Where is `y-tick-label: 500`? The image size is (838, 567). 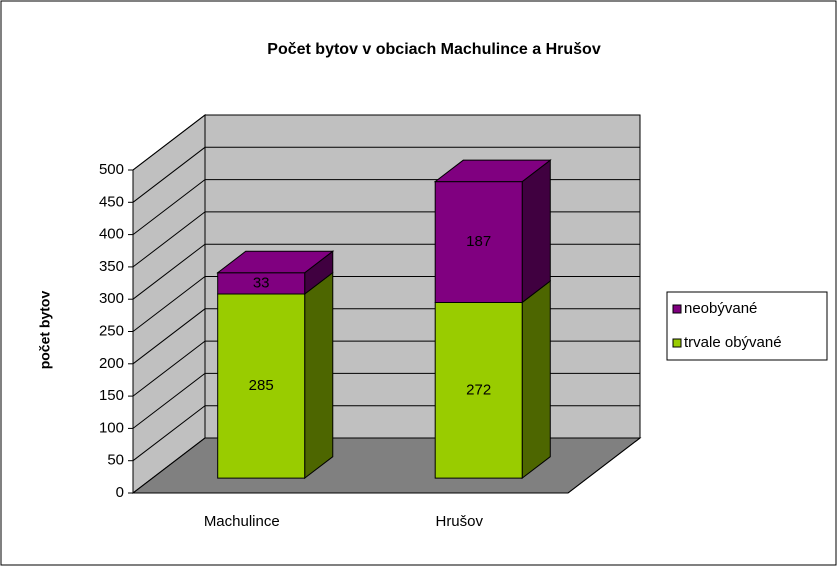
y-tick-label: 500 is located at coordinates (111, 169).